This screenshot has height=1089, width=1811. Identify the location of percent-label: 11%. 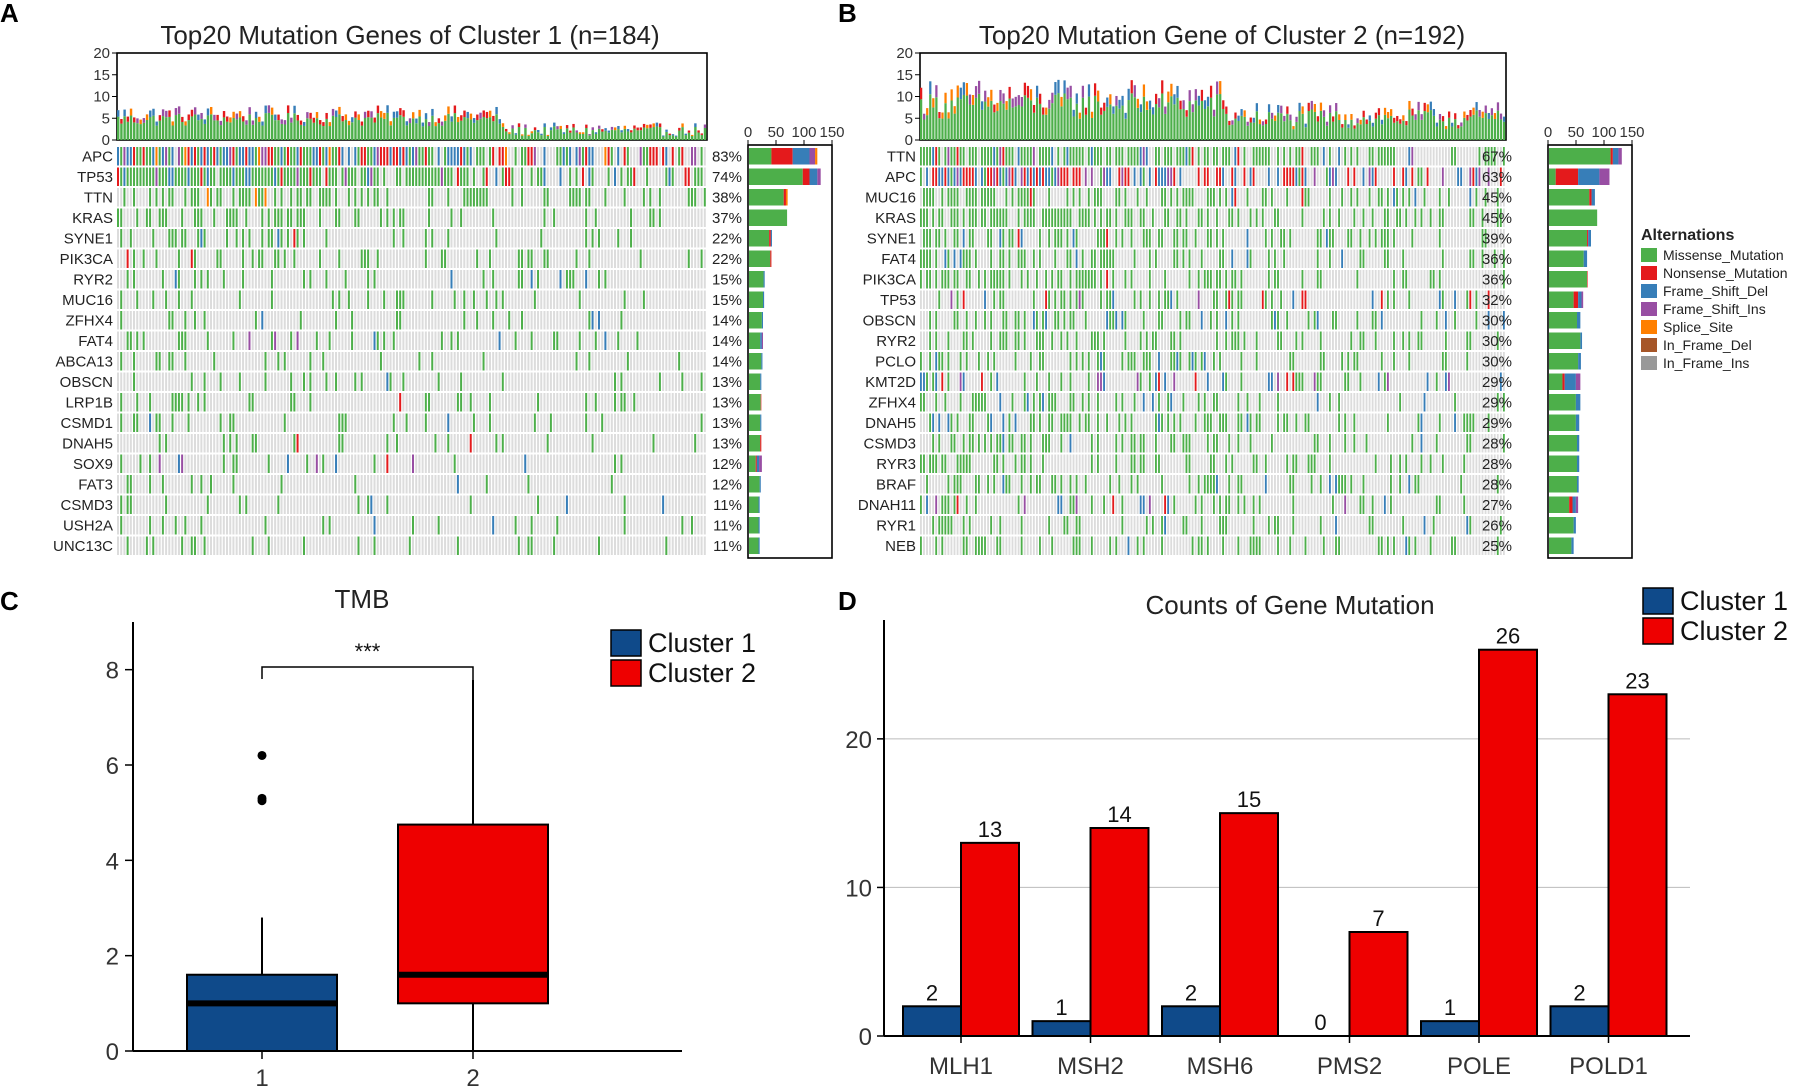
(727, 505).